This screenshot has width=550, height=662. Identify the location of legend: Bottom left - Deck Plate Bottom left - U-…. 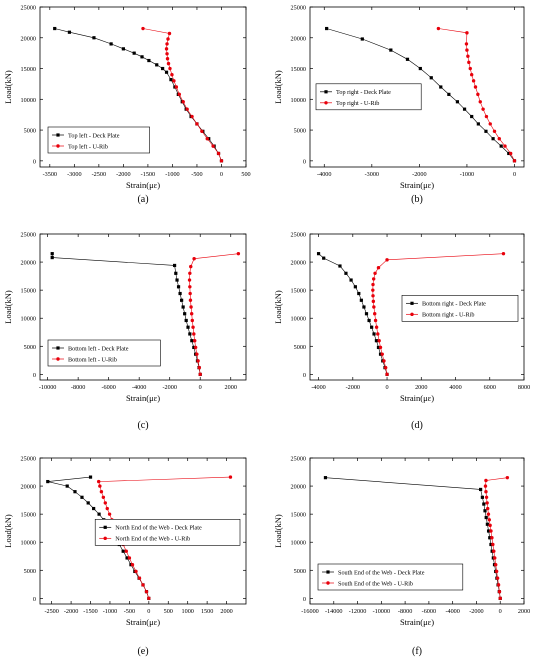
(104, 353).